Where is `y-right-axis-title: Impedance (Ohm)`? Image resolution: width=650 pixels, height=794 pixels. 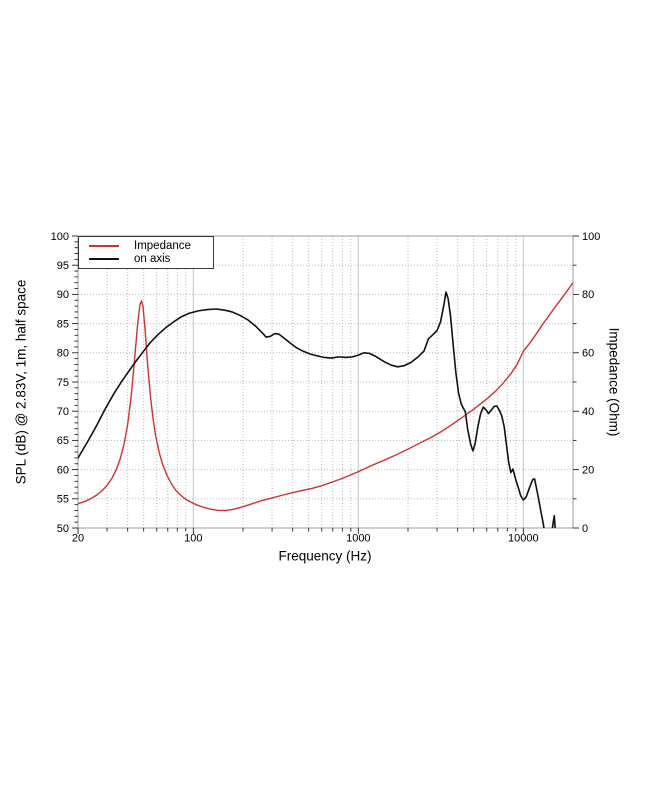
y-right-axis-title: Impedance (Ohm) is located at coordinates (614, 382).